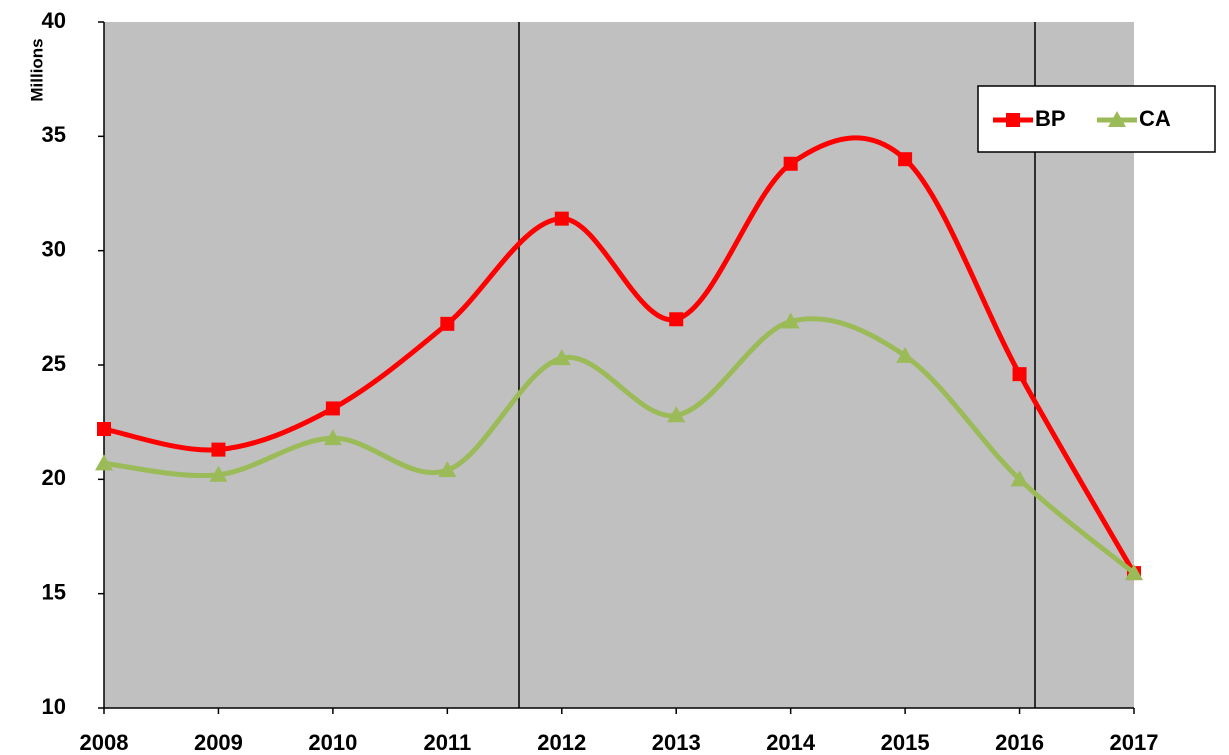  Describe the element at coordinates (1050, 118) in the screenshot. I see `legend-label: BP` at that location.